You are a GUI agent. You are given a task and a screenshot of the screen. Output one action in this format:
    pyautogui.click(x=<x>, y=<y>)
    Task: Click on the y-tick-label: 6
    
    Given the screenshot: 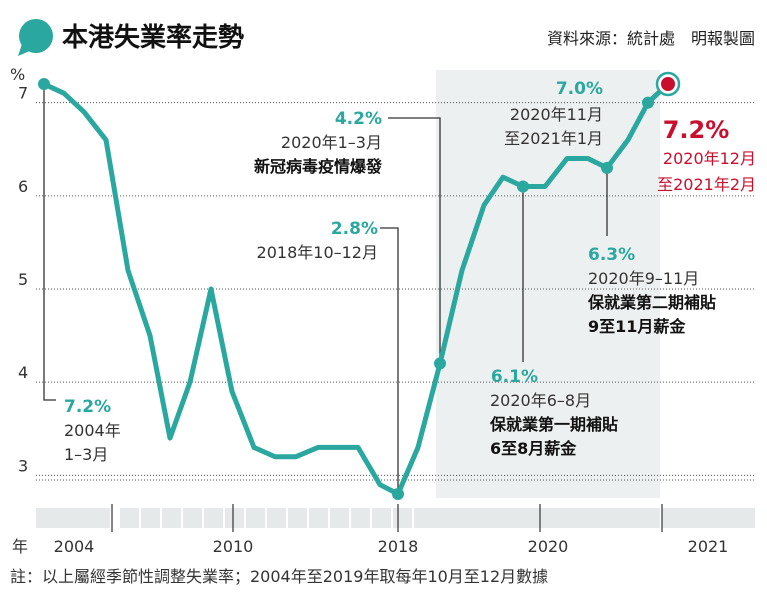 What is the action you would take?
    pyautogui.click(x=23, y=186)
    